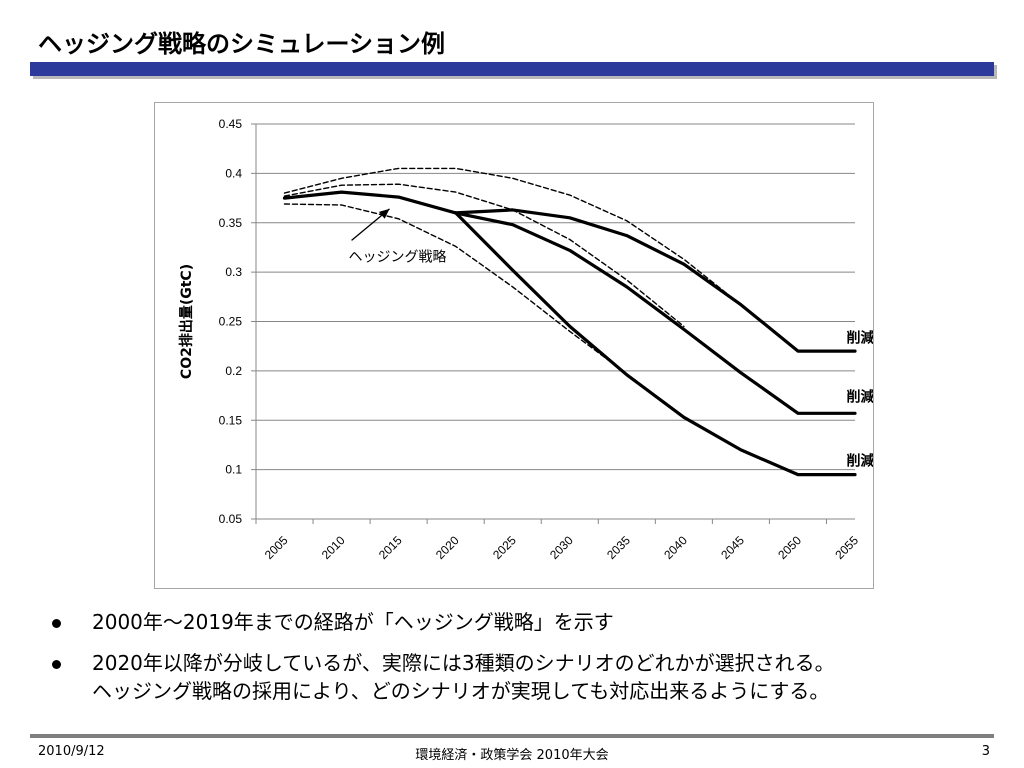  What do you see at coordinates (242, 44) in the screenshot?
I see `slide-title: ヘッジング戦略のシミュレーション例` at bounding box center [242, 44].